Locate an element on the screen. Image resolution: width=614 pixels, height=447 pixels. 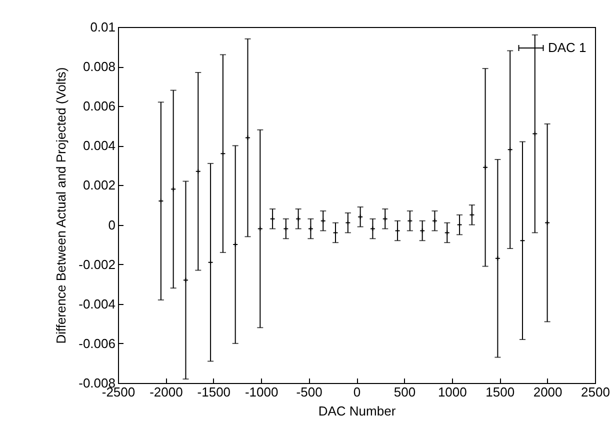
y-tick-label: 0.01 is located at coordinates (103, 27).